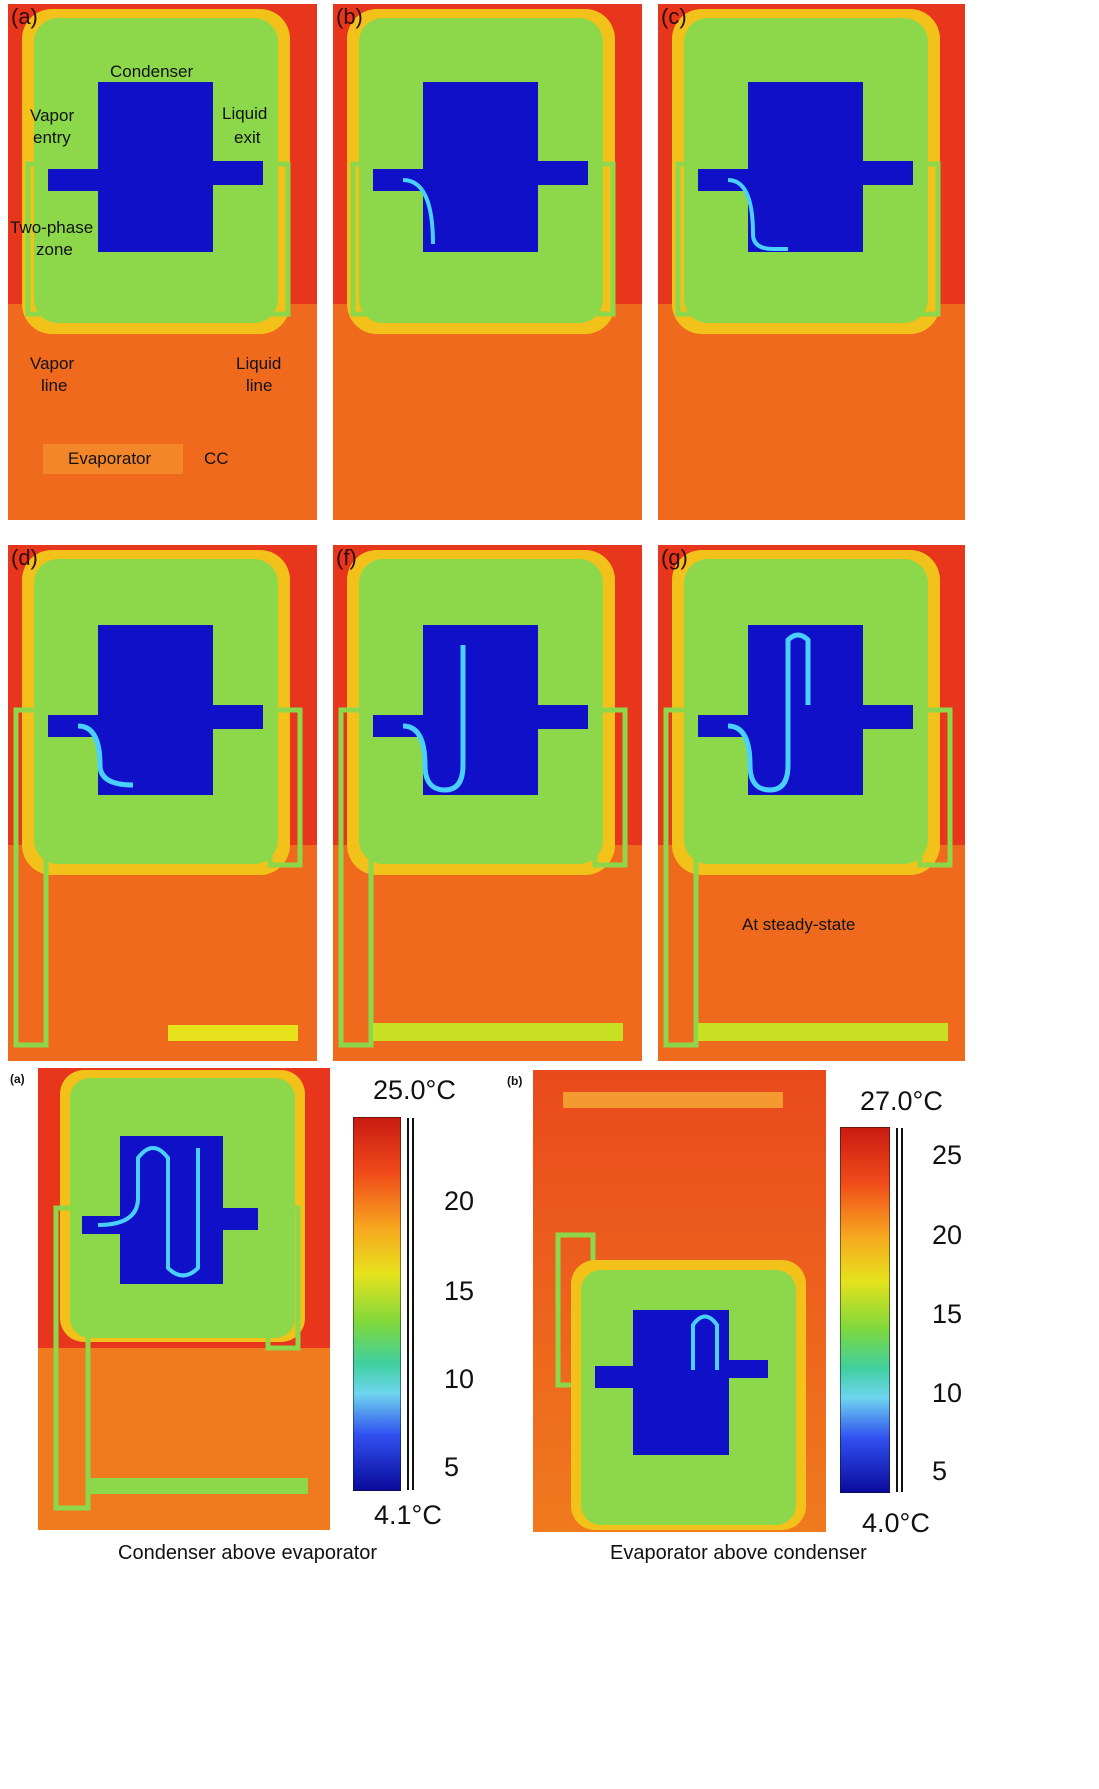  What do you see at coordinates (452, 1467) in the screenshot?
I see `colorbar-left-tick-5: 5` at bounding box center [452, 1467].